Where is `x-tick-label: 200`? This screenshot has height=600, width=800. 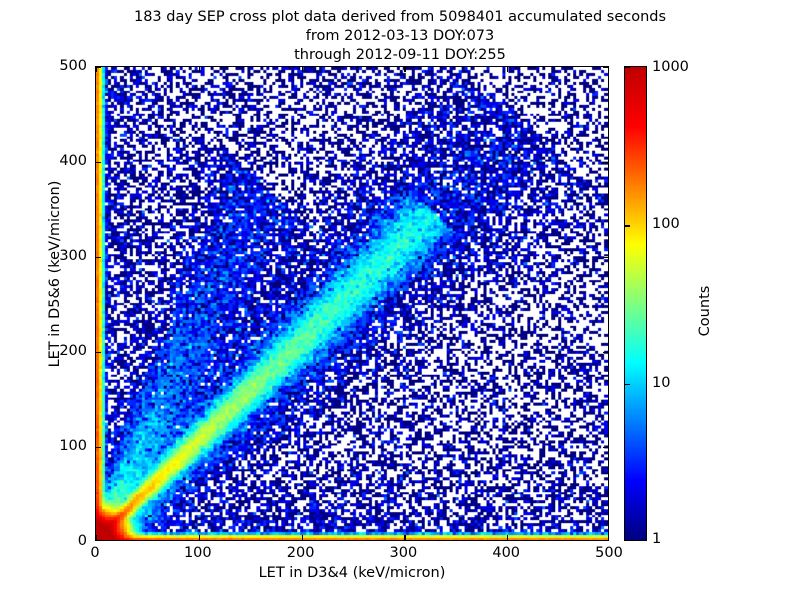 x-tick-label: 200 is located at coordinates (300, 553).